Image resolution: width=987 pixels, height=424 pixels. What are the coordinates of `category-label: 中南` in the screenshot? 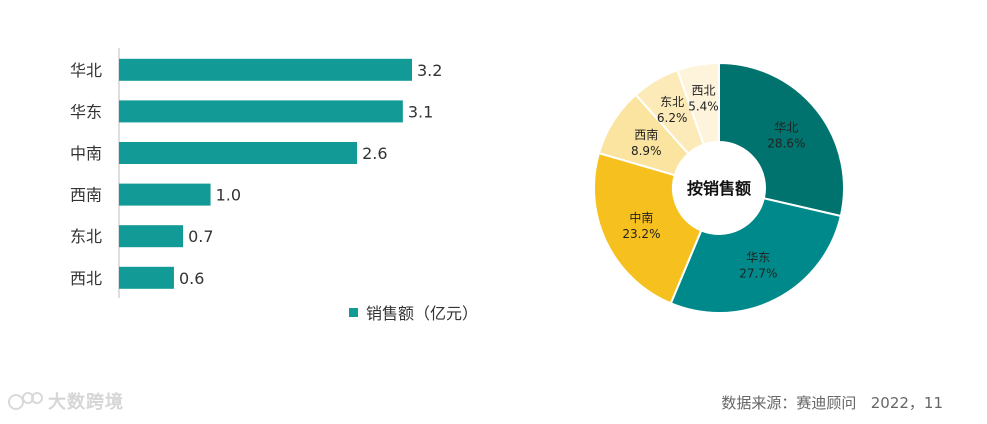 It's located at (86, 153).